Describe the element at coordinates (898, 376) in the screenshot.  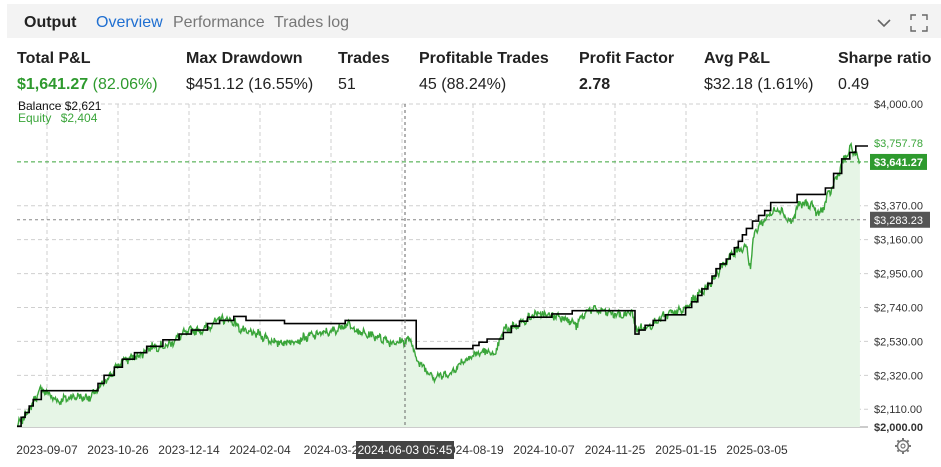
I see `y-tick-label: $2,320.00` at that location.